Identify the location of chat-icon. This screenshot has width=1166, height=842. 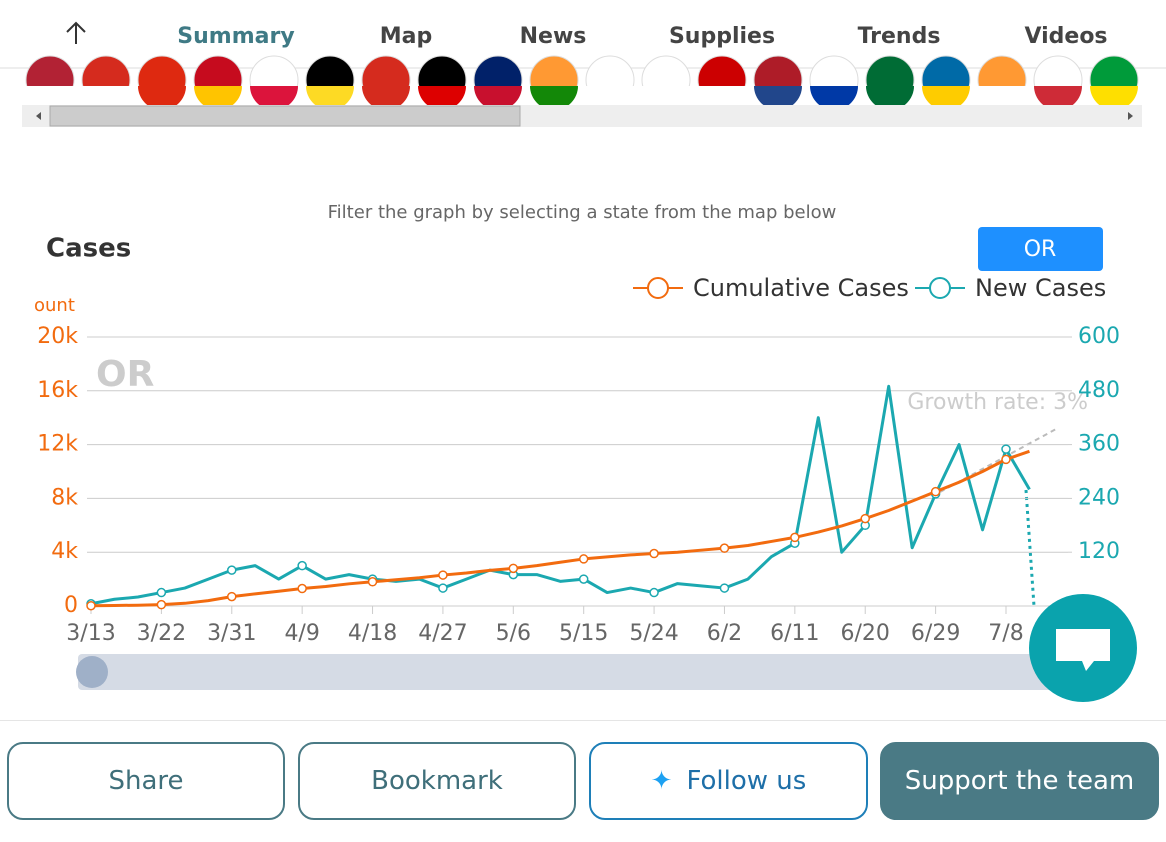
(1083, 650).